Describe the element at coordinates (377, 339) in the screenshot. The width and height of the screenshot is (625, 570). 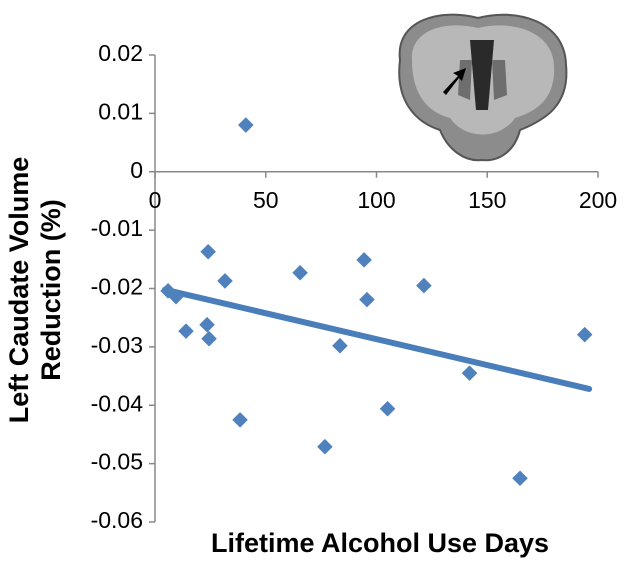
I see `trend-line` at that location.